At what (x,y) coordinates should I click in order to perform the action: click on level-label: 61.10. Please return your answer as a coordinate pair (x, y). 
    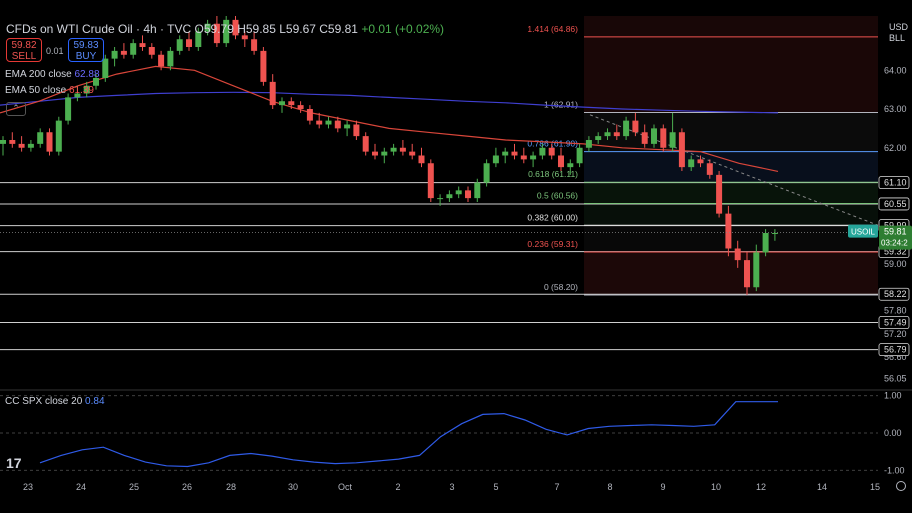
    Looking at the image, I should click on (895, 183).